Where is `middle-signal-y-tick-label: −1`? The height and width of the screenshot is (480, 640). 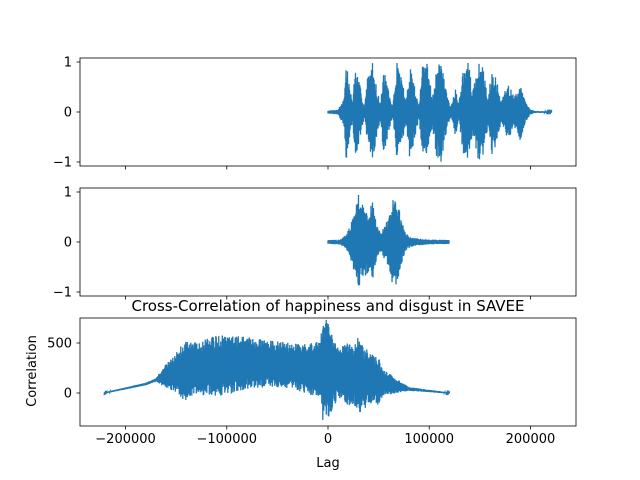
middle-signal-y-tick-label: −1 is located at coordinates (62, 293).